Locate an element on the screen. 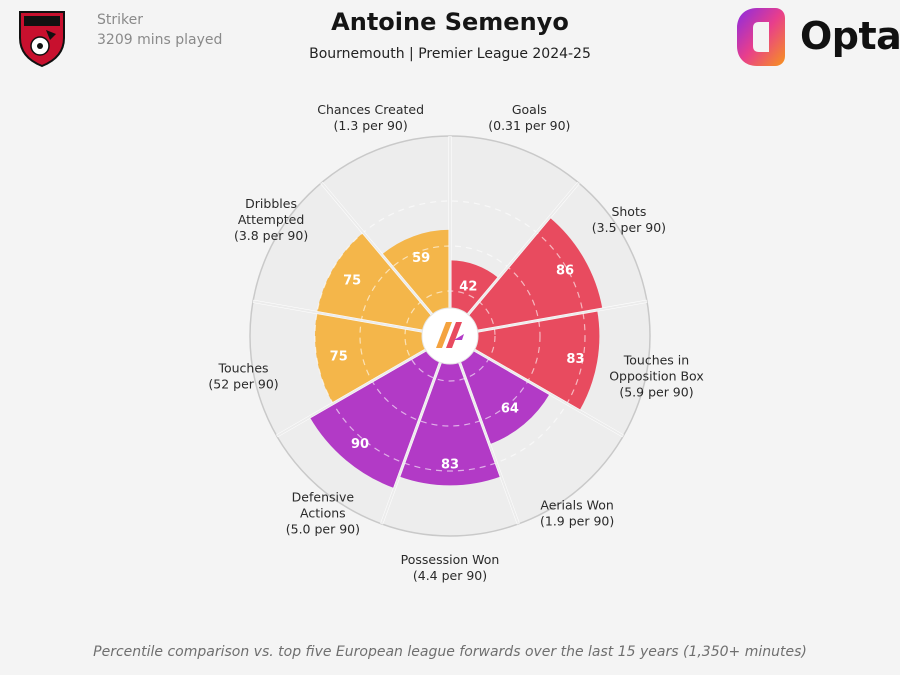 The image size is (900, 675). bar-touches-in-opposition-box is located at coordinates (525, 360).